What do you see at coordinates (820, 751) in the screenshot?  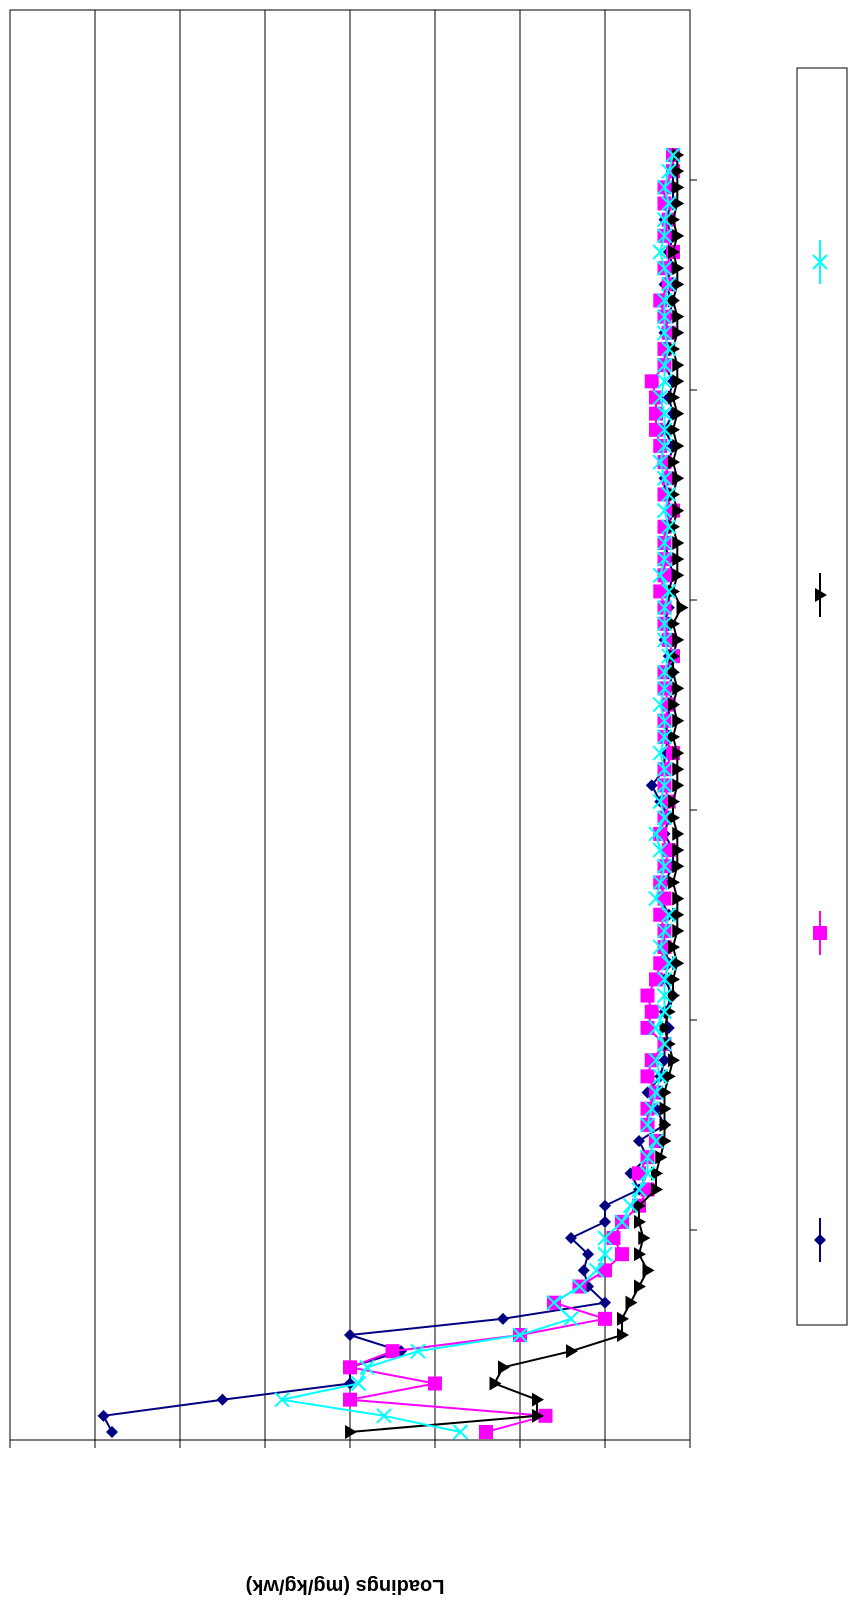 I see `legend` at bounding box center [820, 751].